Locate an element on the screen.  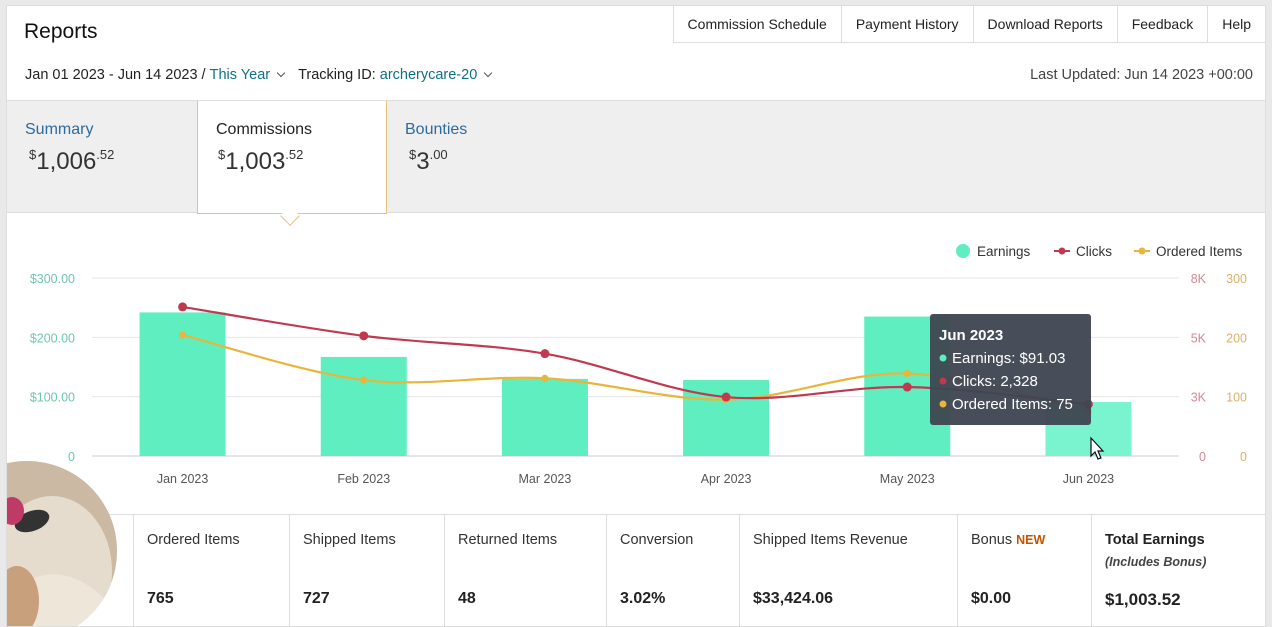
stat-shipped-items-revenue: Shipped Items Revenue $33,424.06 is located at coordinates (849, 570).